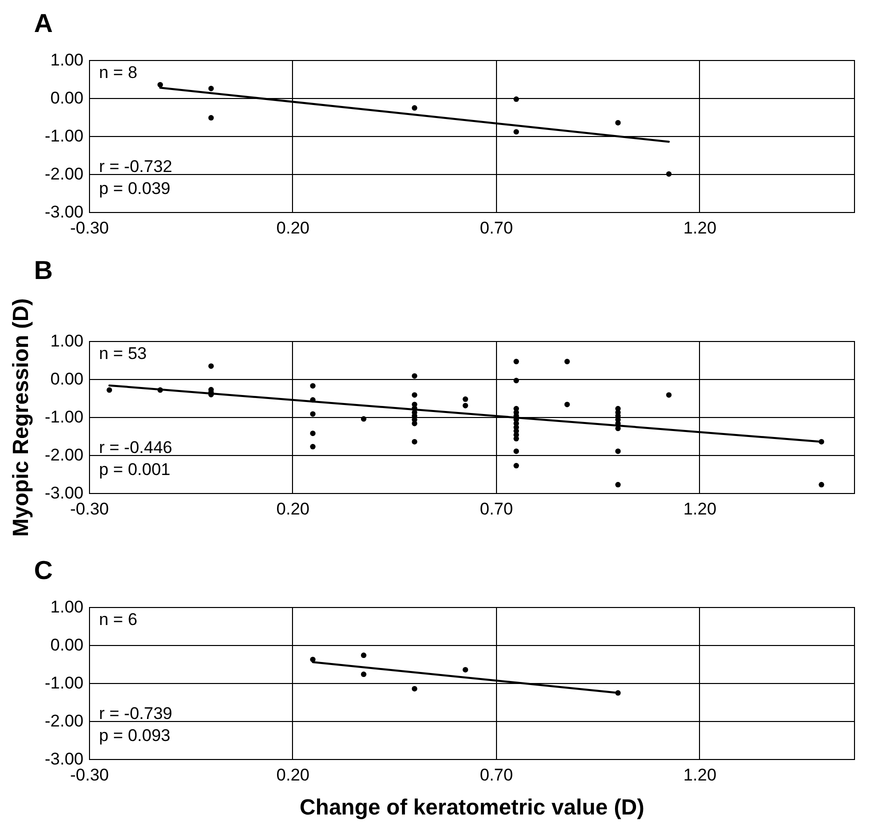 Image resolution: width=893 pixels, height=838 pixels. I want to click on chart-title: C, so click(43, 570).